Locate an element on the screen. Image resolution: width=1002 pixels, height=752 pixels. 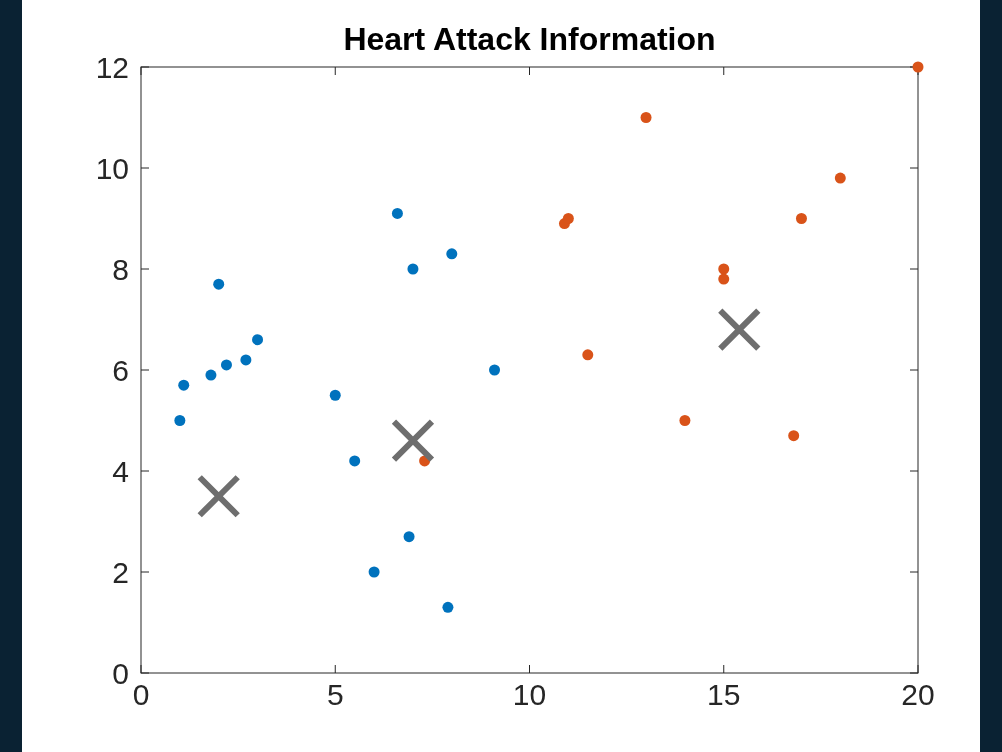
y-tick-label: 10 is located at coordinates (112, 168).